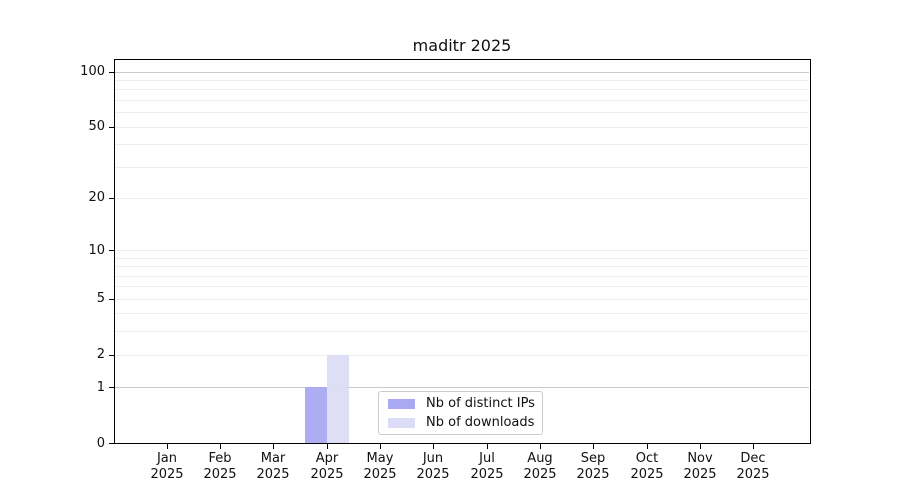 The image size is (900, 500). I want to click on chart-title: maditr 2025, so click(462, 45).